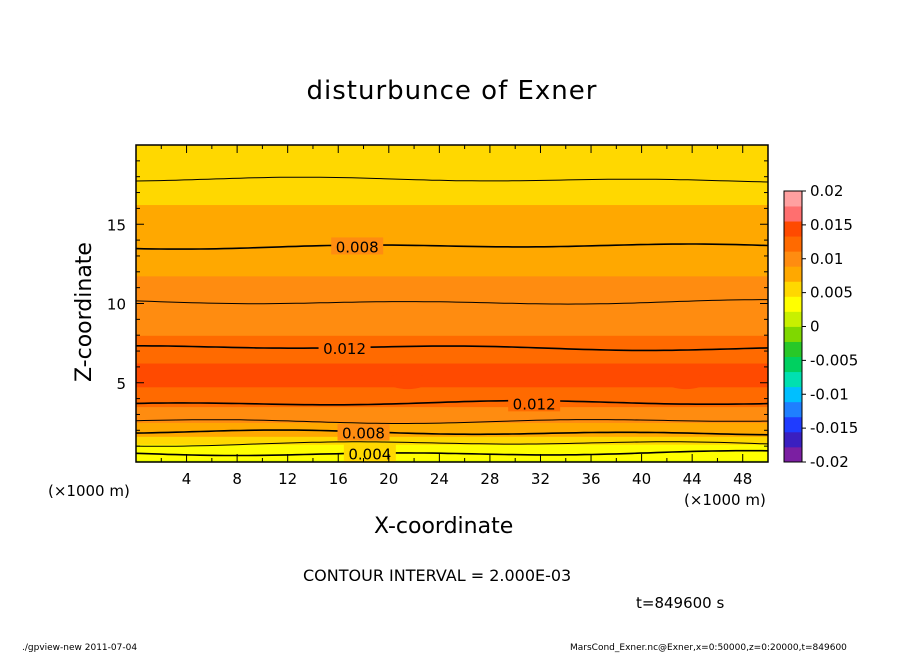 This screenshot has height=654, width=904. Describe the element at coordinates (287, 479) in the screenshot. I see `x-tick-label: 12` at that location.